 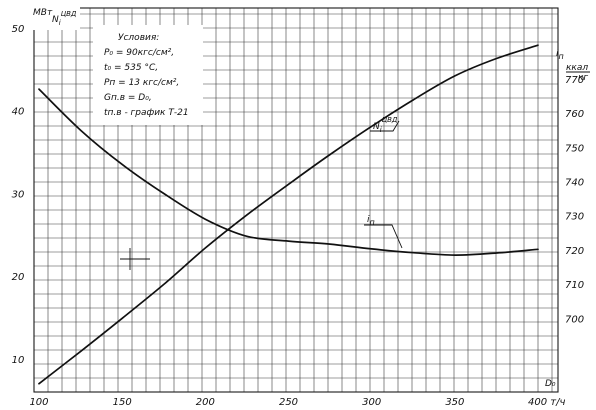 I want to click on conditions-line: t₀ = 535 °С,, so click(x=131, y=68).